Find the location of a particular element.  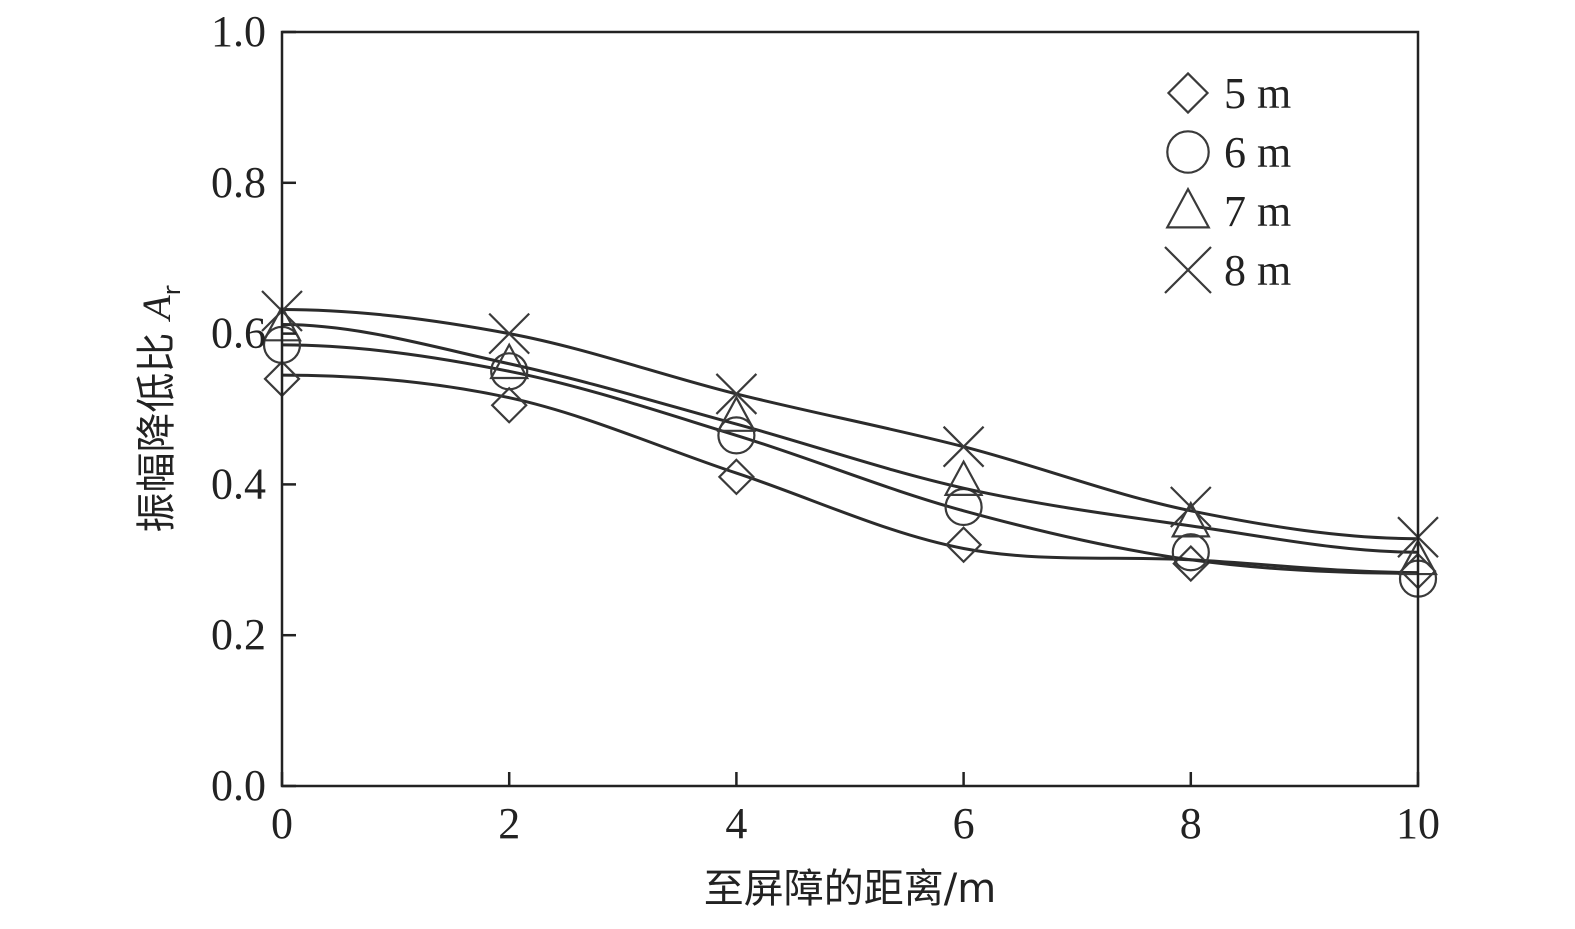

x-tick-label: 6 is located at coordinates (964, 823).